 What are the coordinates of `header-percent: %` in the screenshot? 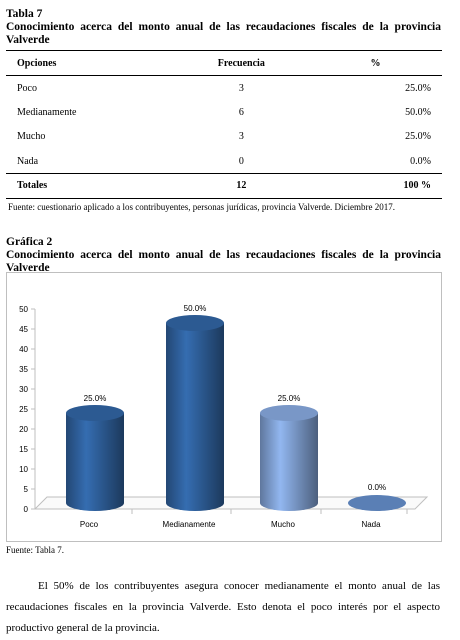 It's located at (375, 63).